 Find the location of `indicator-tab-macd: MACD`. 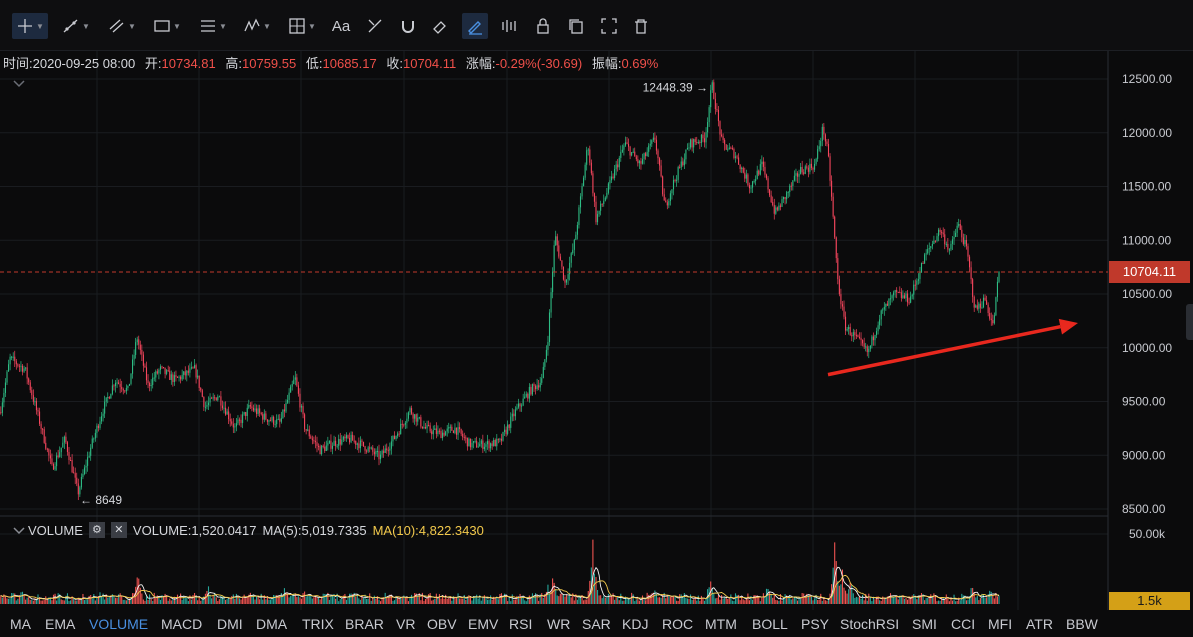

indicator-tab-macd: MACD is located at coordinates (182, 623).